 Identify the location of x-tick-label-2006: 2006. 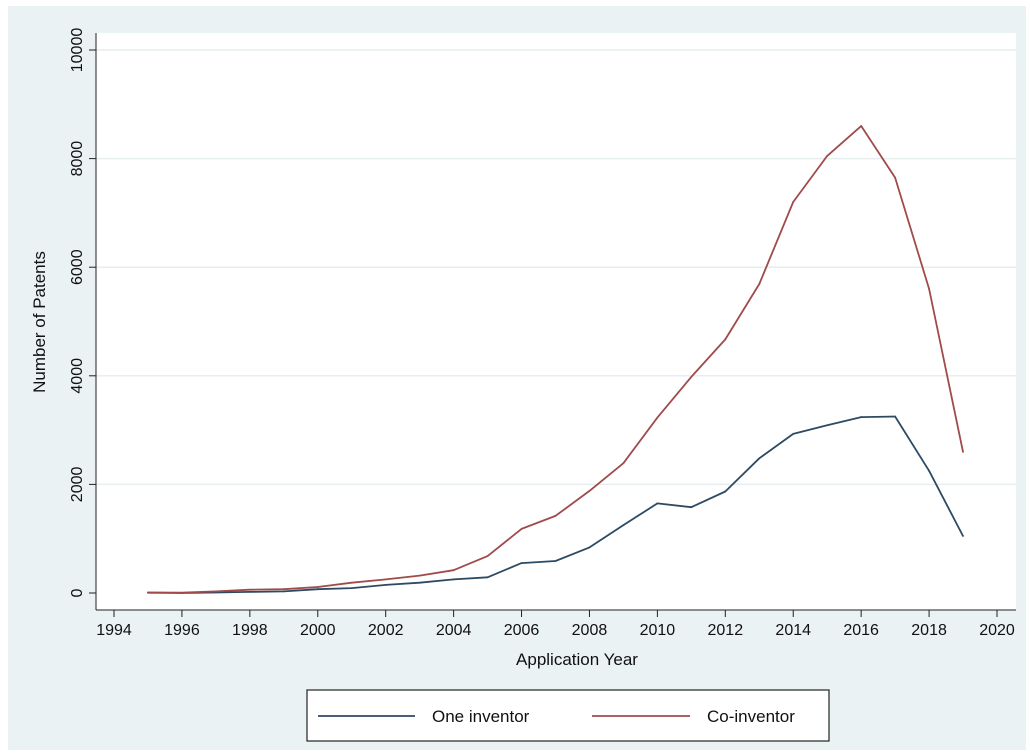
(522, 630).